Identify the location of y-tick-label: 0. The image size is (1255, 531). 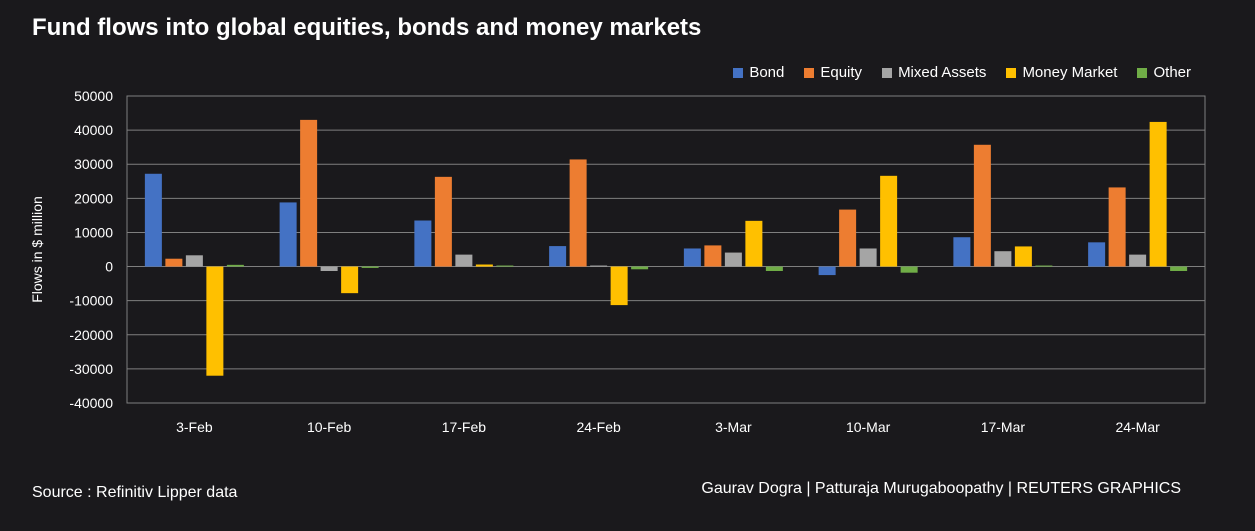
(109, 267).